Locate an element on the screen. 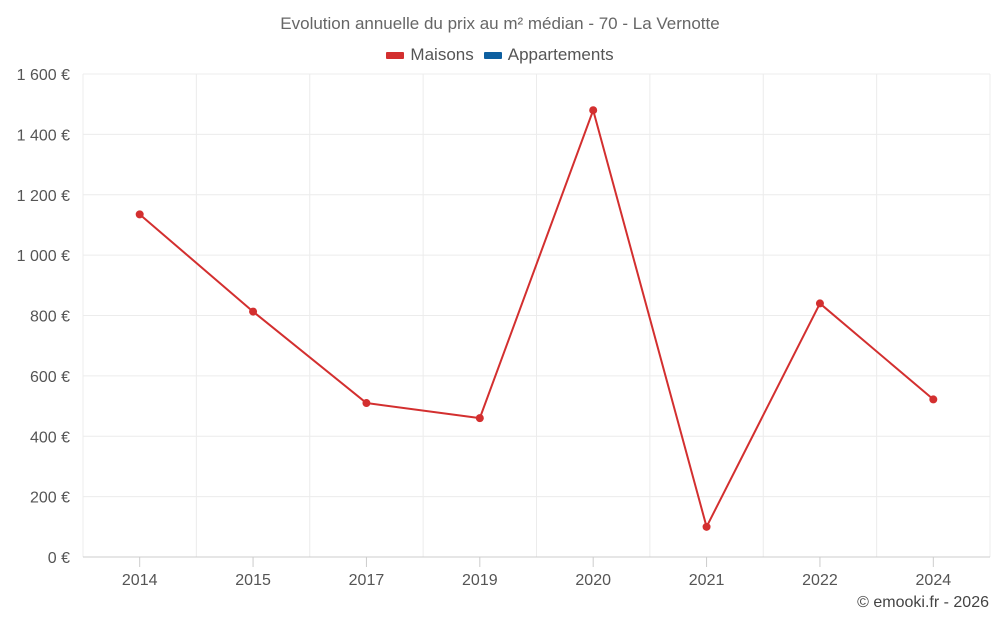 Image resolution: width=1000 pixels, height=625 pixels. legend-item-appartements: Appartements is located at coordinates (548, 55).